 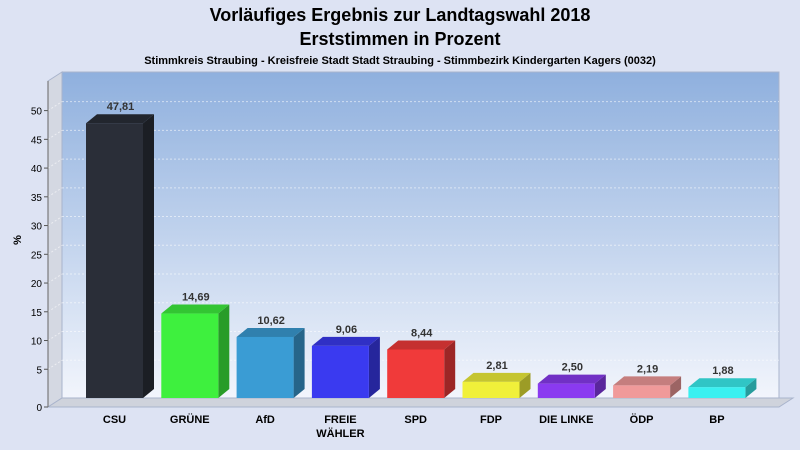 What do you see at coordinates (420, 402) in the screenshot?
I see `plot-floor` at bounding box center [420, 402].